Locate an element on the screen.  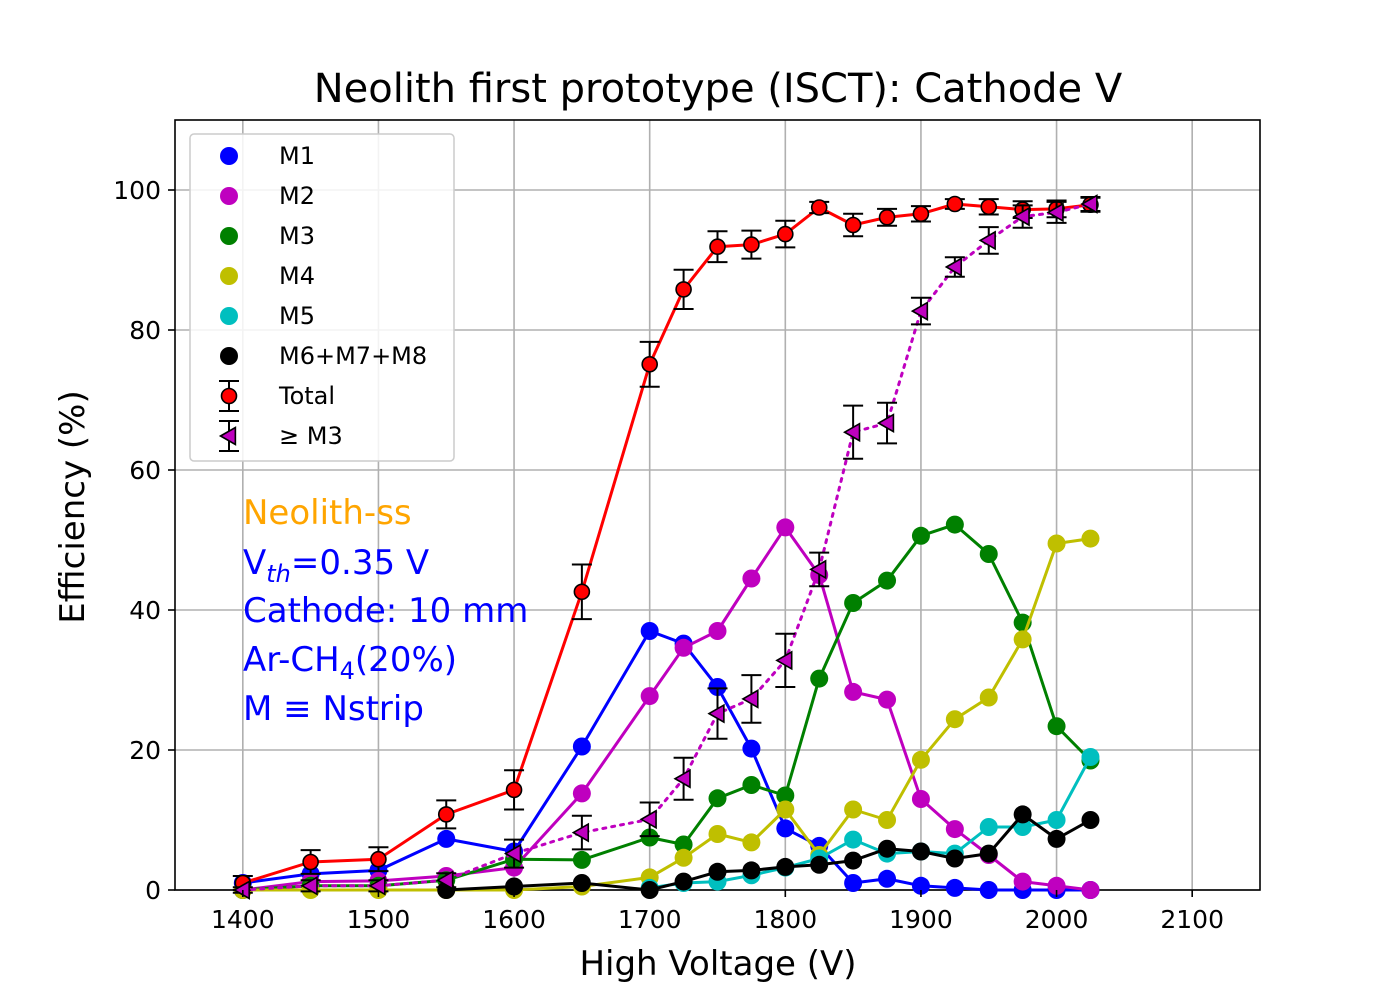
legend-label: M1 is located at coordinates (297, 156).